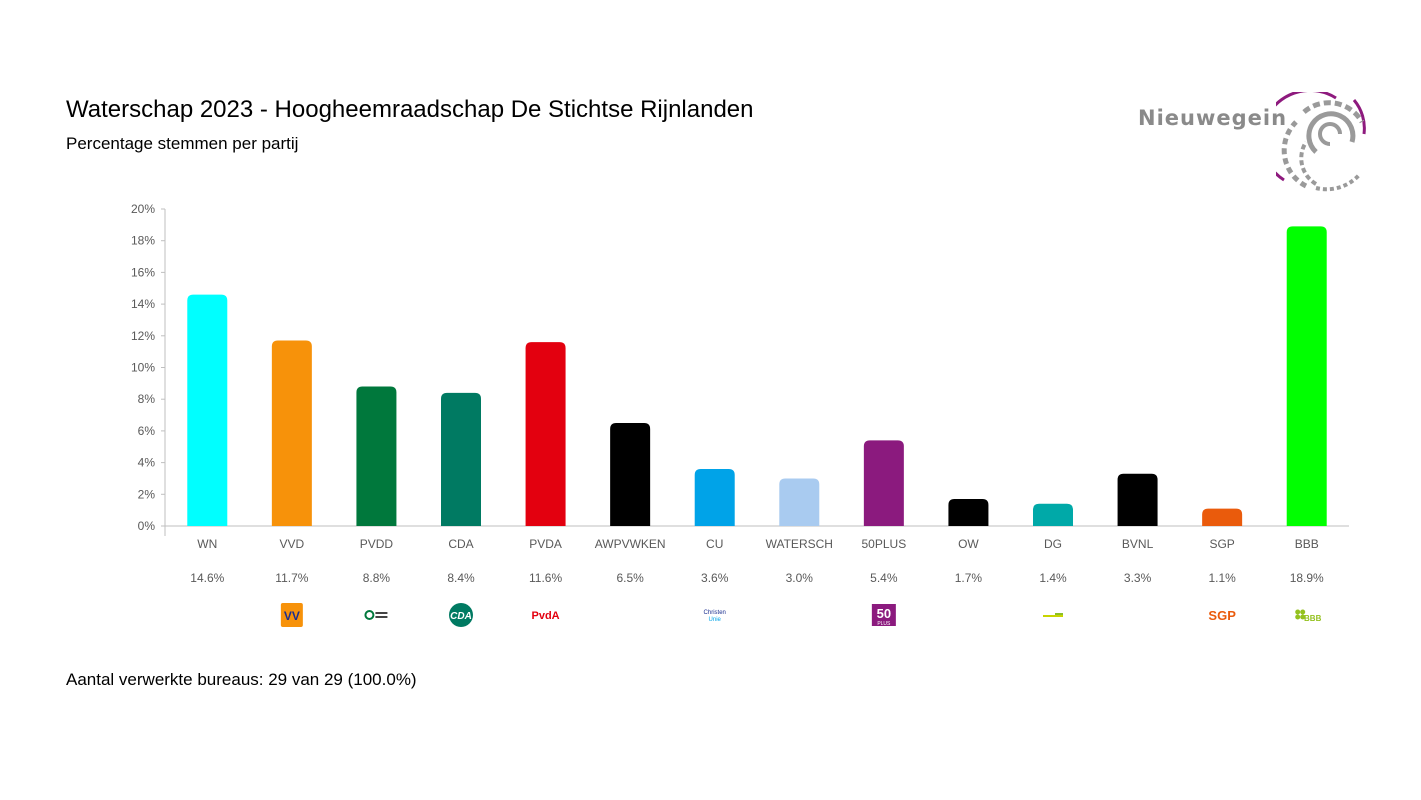 The height and width of the screenshot is (800, 1421). Describe the element at coordinates (1306, 376) in the screenshot. I see `bar-bbb` at that location.